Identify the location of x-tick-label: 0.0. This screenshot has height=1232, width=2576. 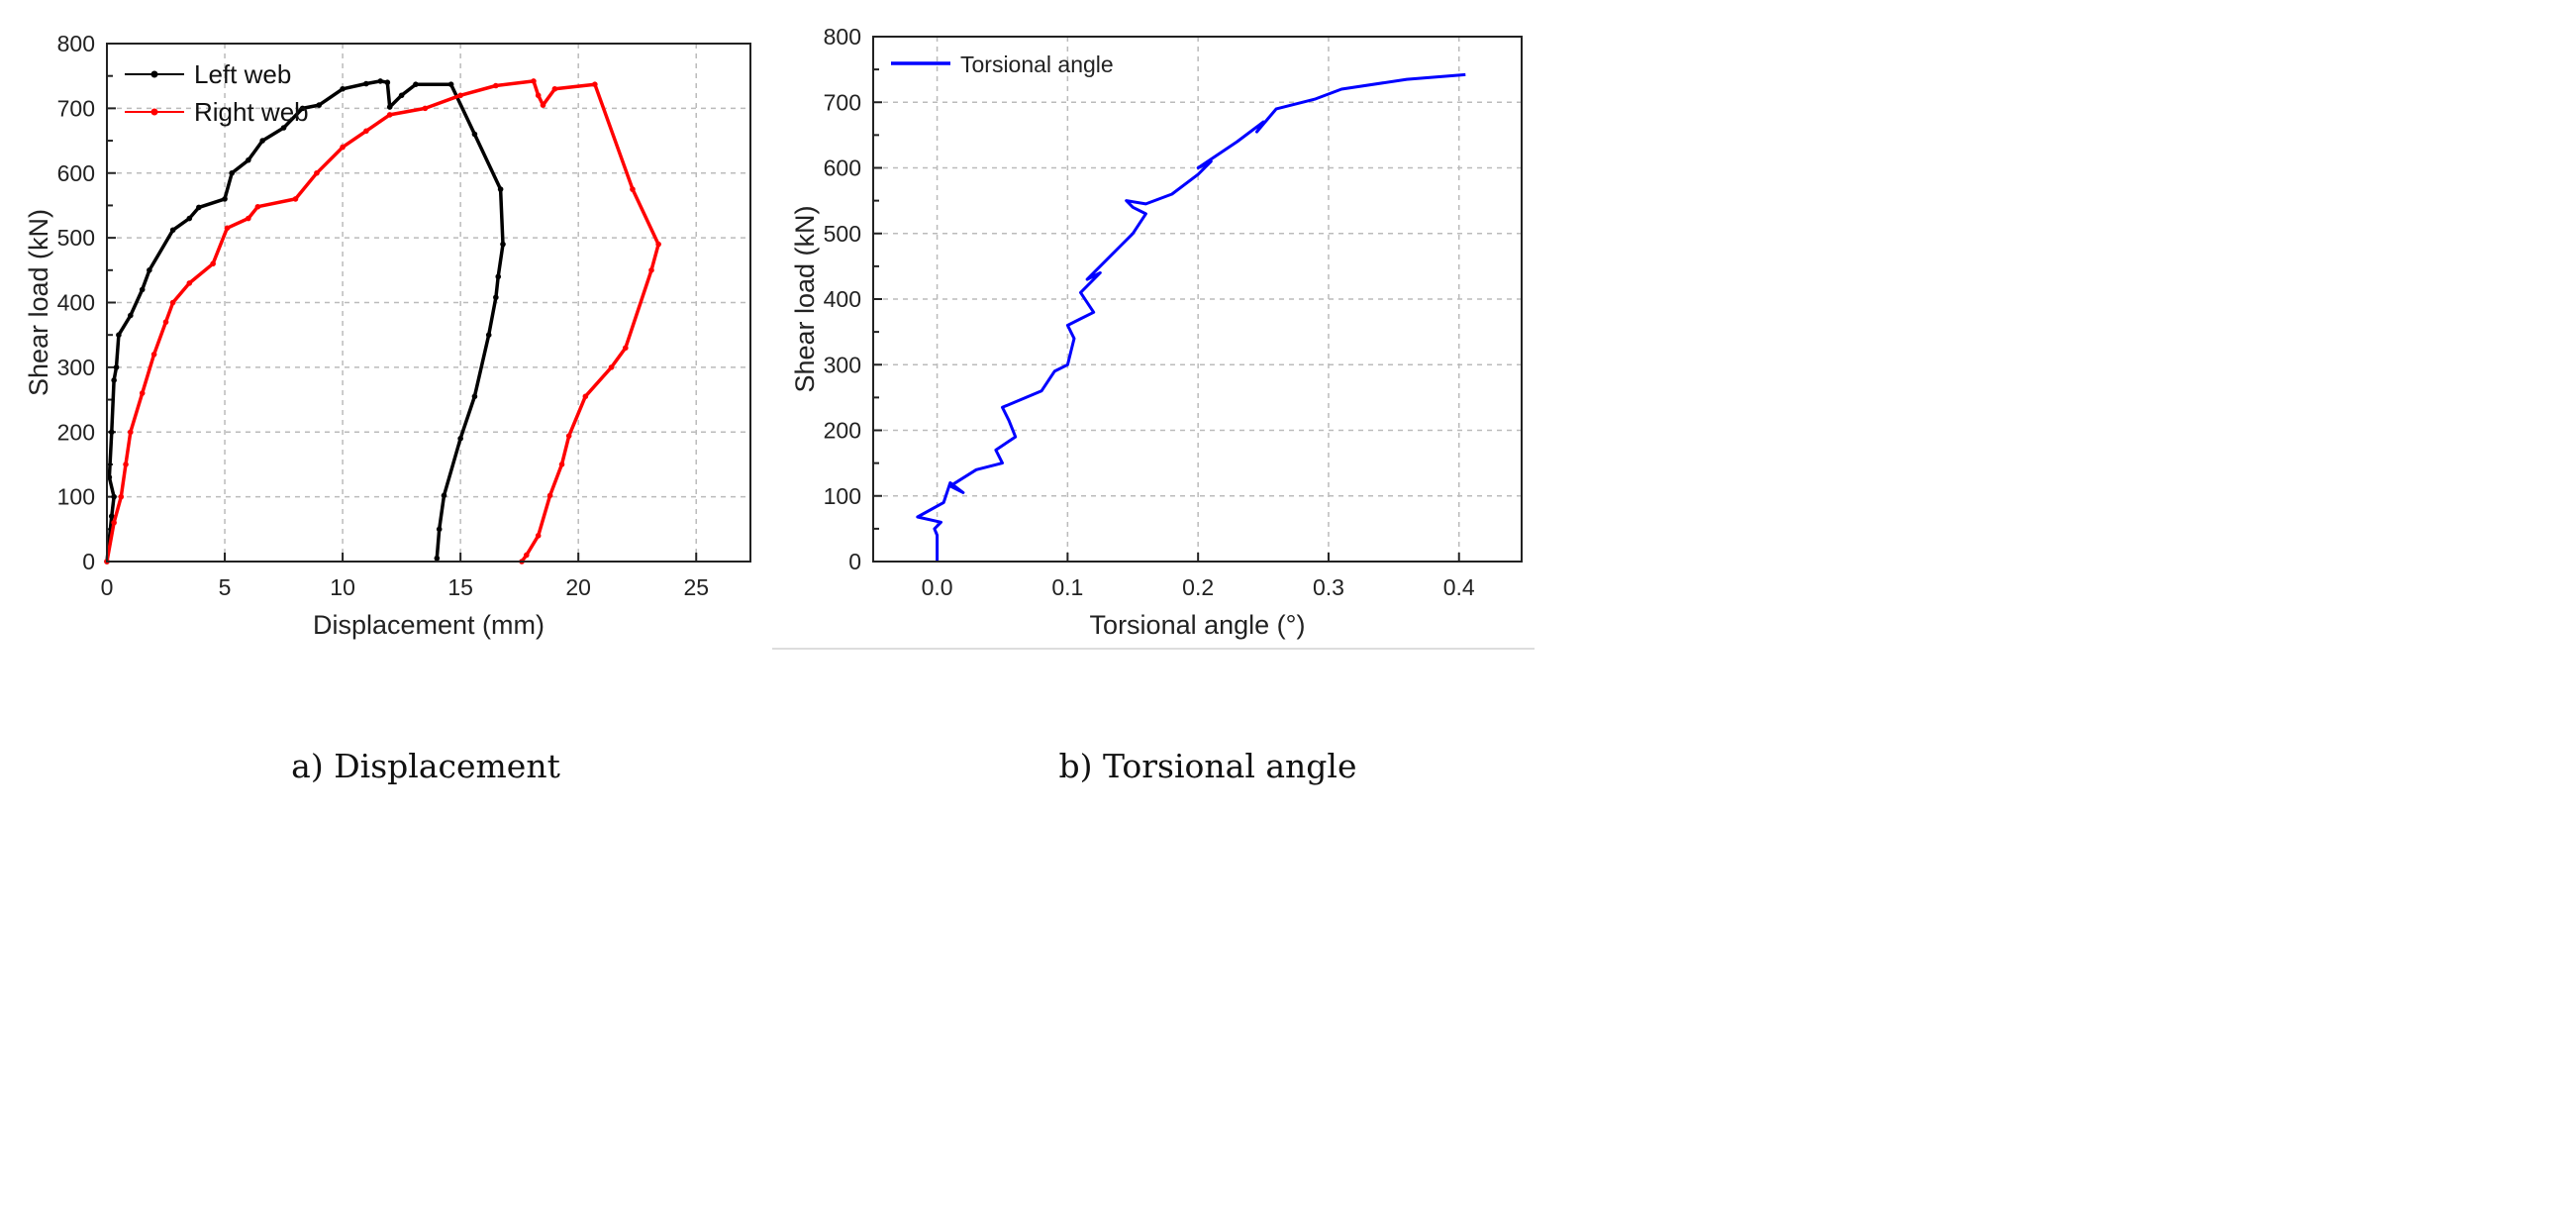
(938, 587).